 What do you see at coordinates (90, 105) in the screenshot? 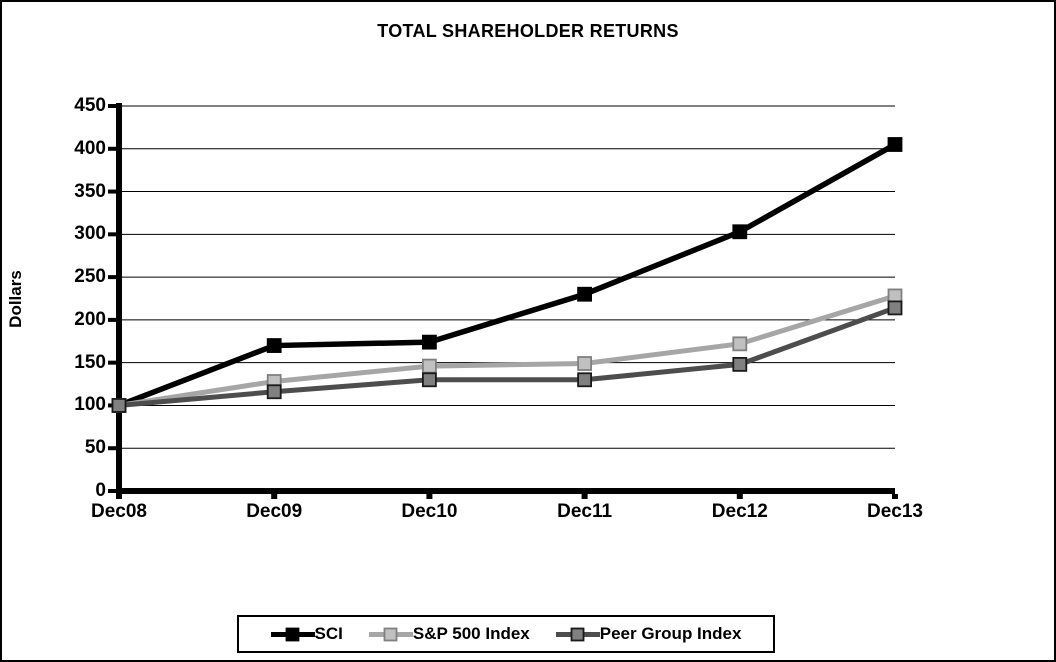
I see `y-tick-label: 450` at bounding box center [90, 105].